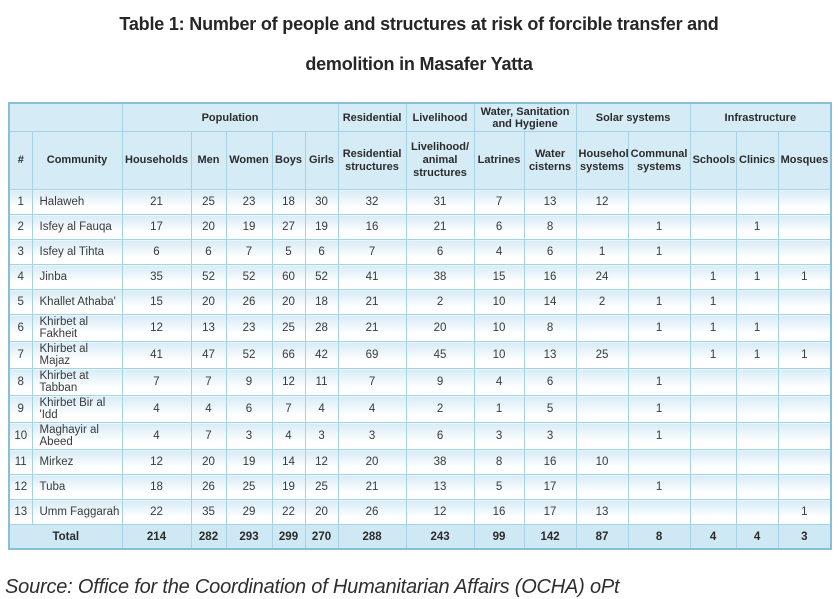  What do you see at coordinates (602, 277) in the screenshot?
I see `value-cell: 24` at bounding box center [602, 277].